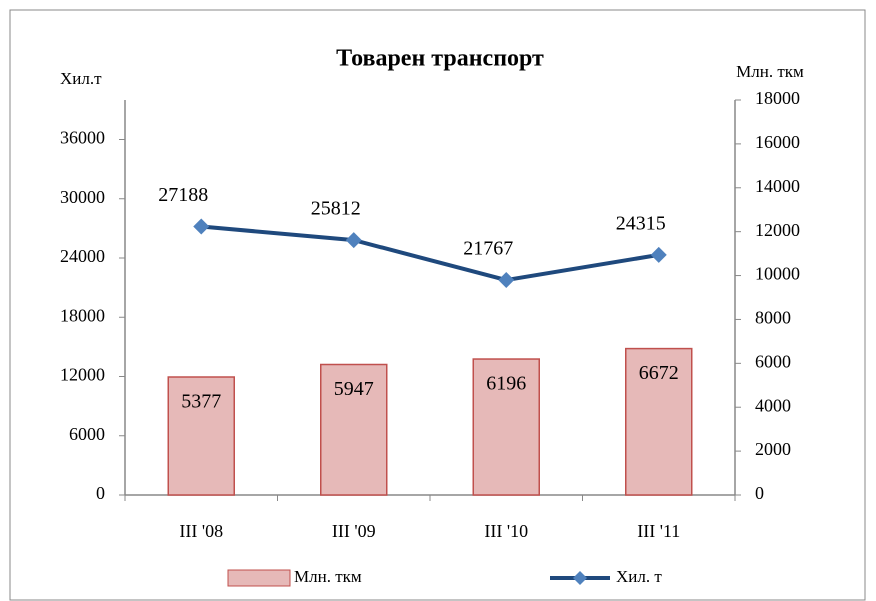 The height and width of the screenshot is (601, 876). I want to click on y2-tick-label: 4000, so click(773, 405).